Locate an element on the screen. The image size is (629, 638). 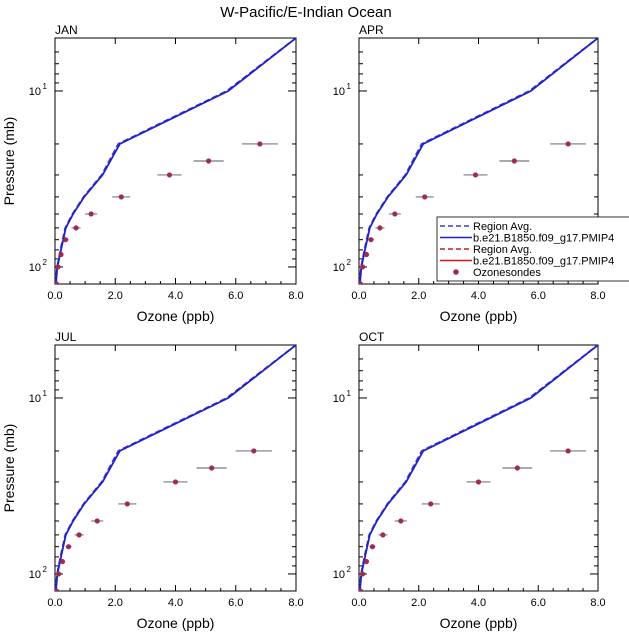
panel-label: JAN is located at coordinates (66, 30).